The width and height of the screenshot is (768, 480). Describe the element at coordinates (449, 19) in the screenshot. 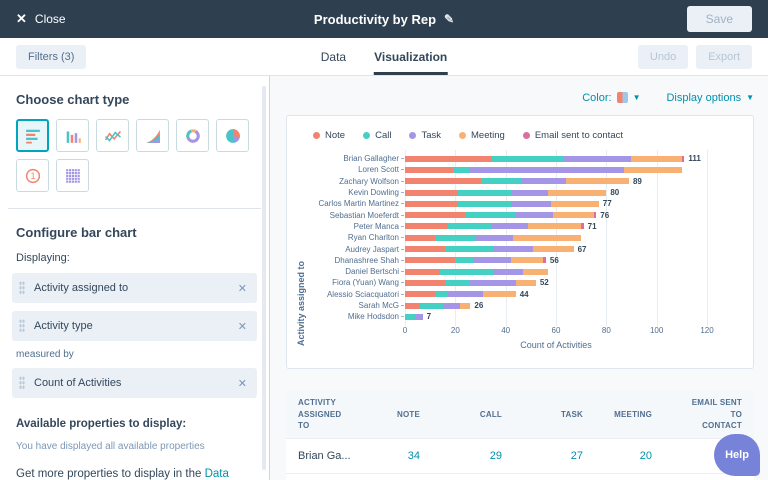

I see `edit-title-icon: ✎` at that location.